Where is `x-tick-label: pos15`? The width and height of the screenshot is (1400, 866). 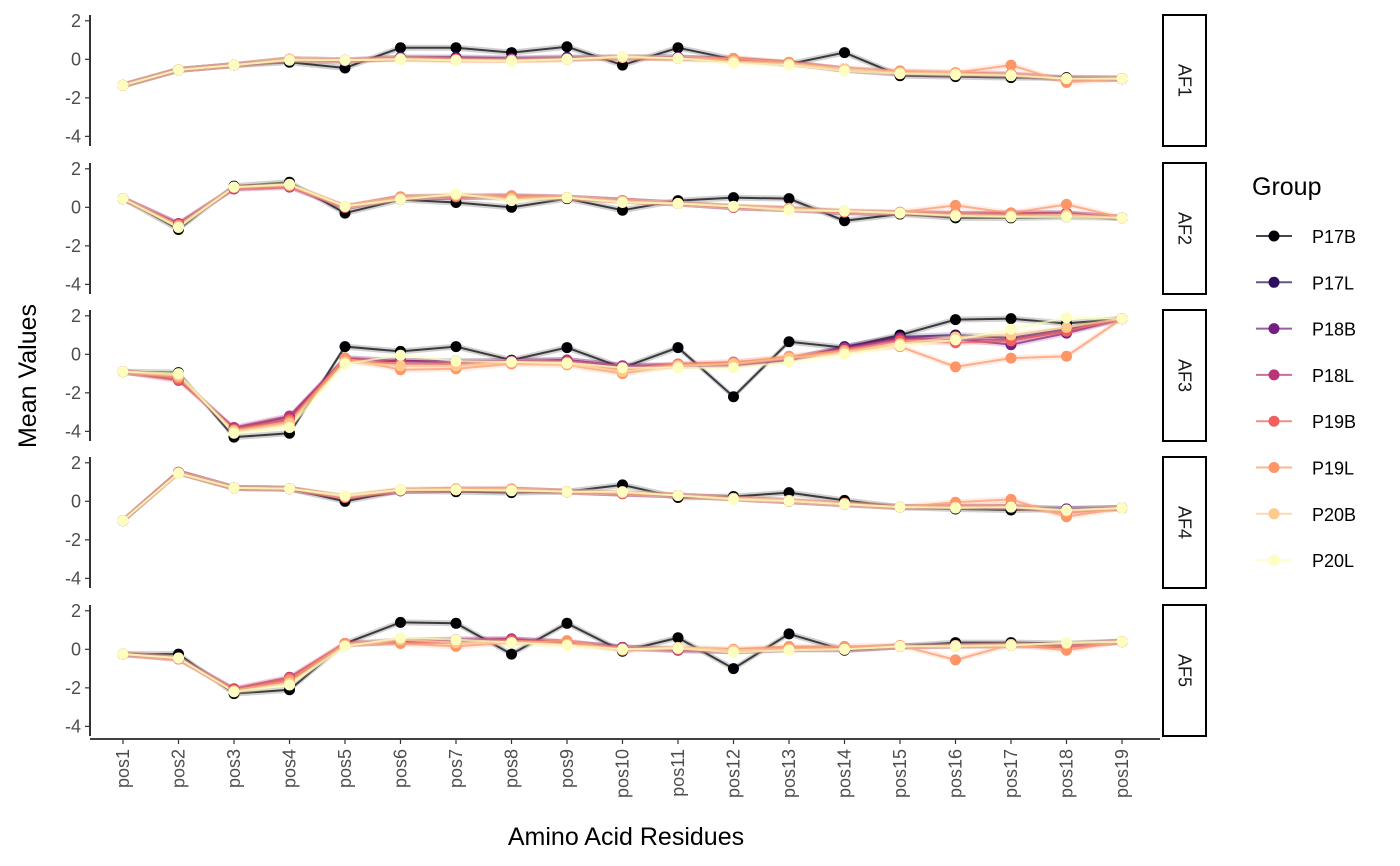
x-tick-label: pos15 is located at coordinates (900, 773).